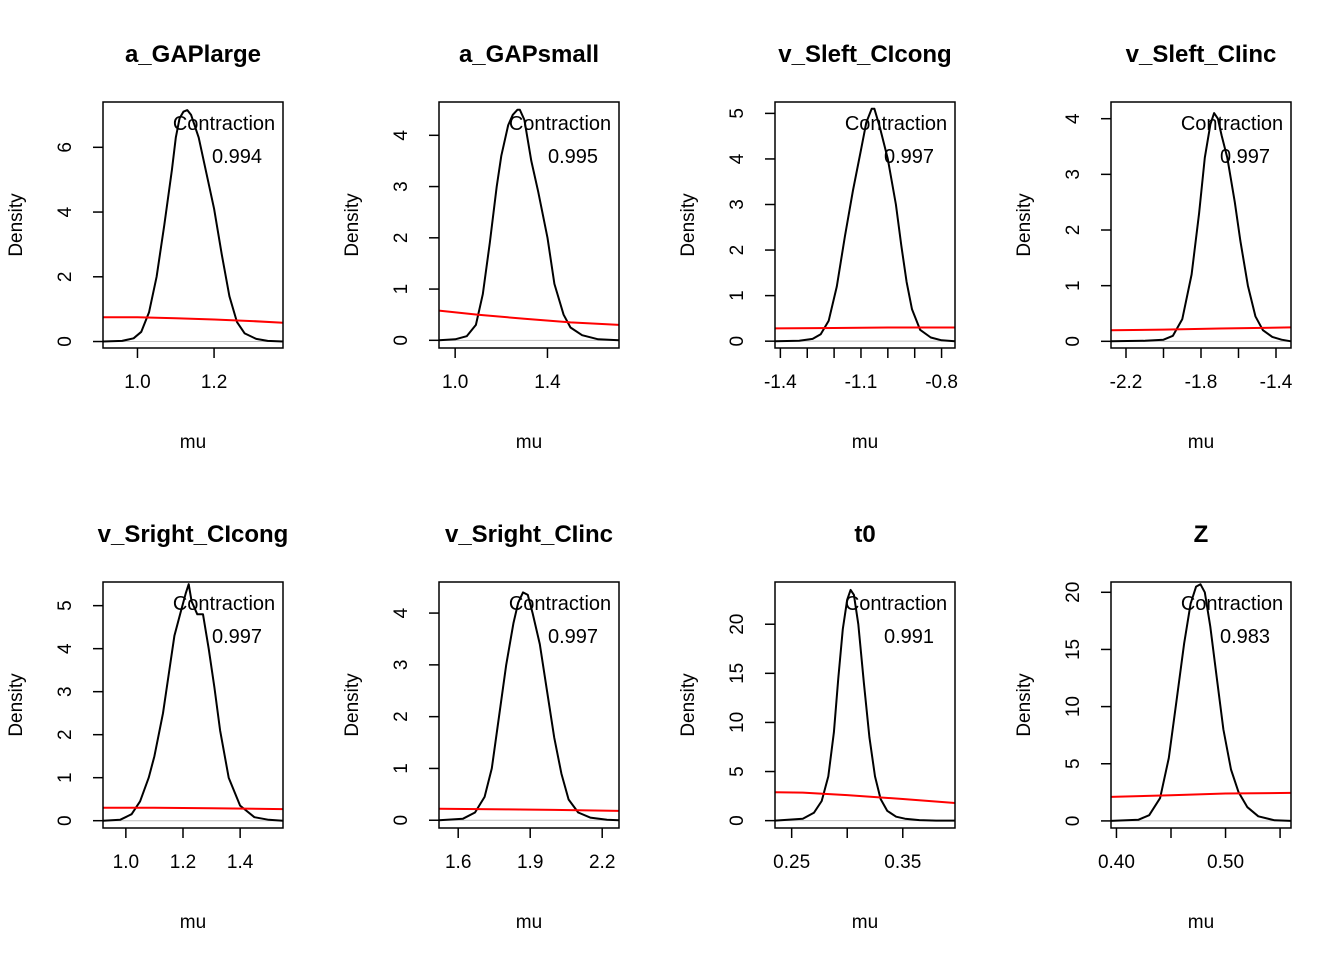  I want to click on x-tick-label: 2.2, so click(602, 862).